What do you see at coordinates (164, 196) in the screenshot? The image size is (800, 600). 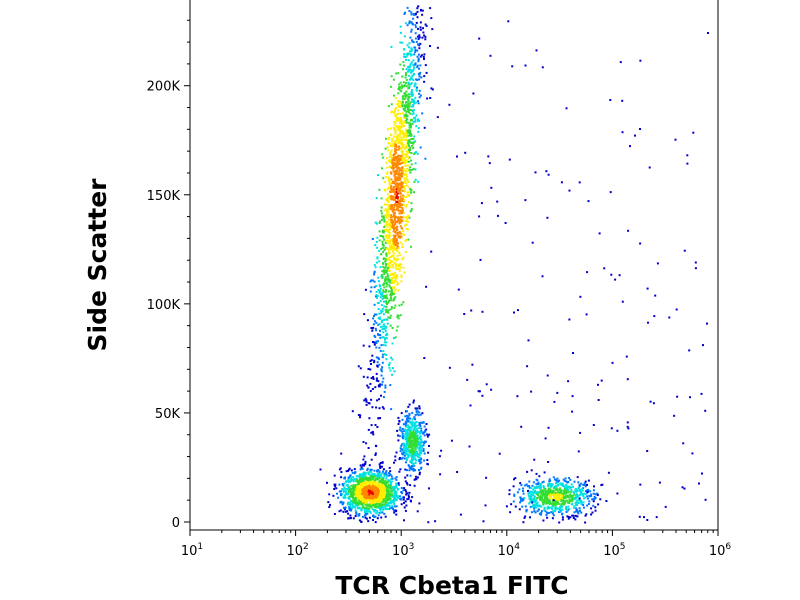 I see `y-tick-label: 150K` at bounding box center [164, 196].